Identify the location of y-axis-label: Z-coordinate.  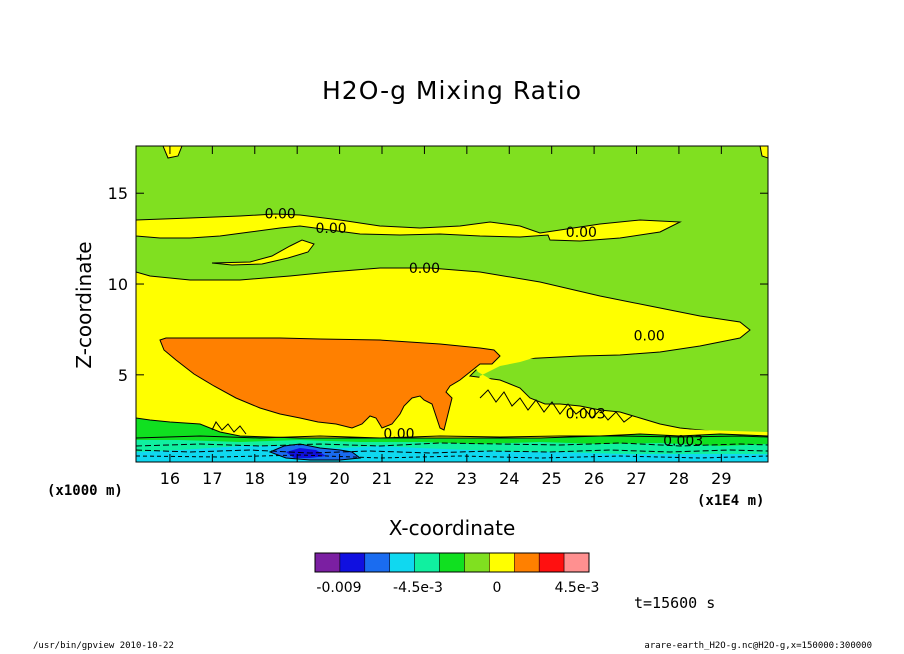
(84, 305).